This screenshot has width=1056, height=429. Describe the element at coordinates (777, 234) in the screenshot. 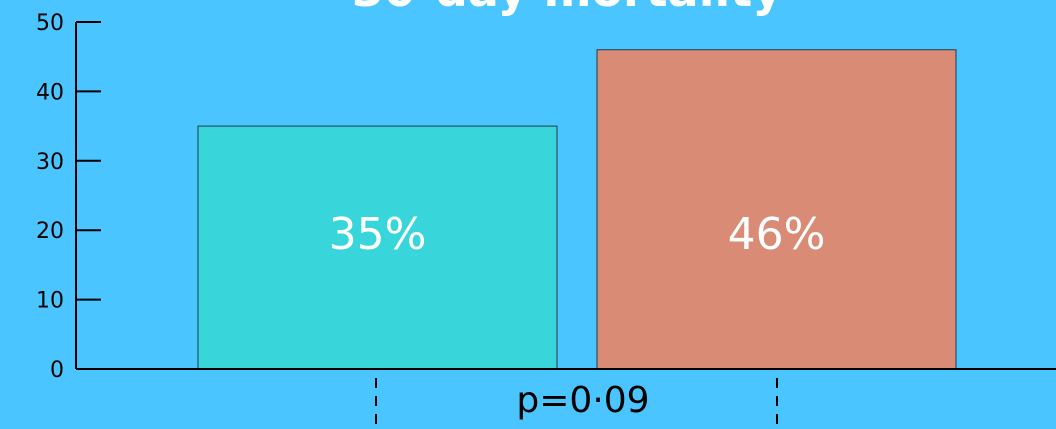

I see `bar-label-2: 46%` at that location.